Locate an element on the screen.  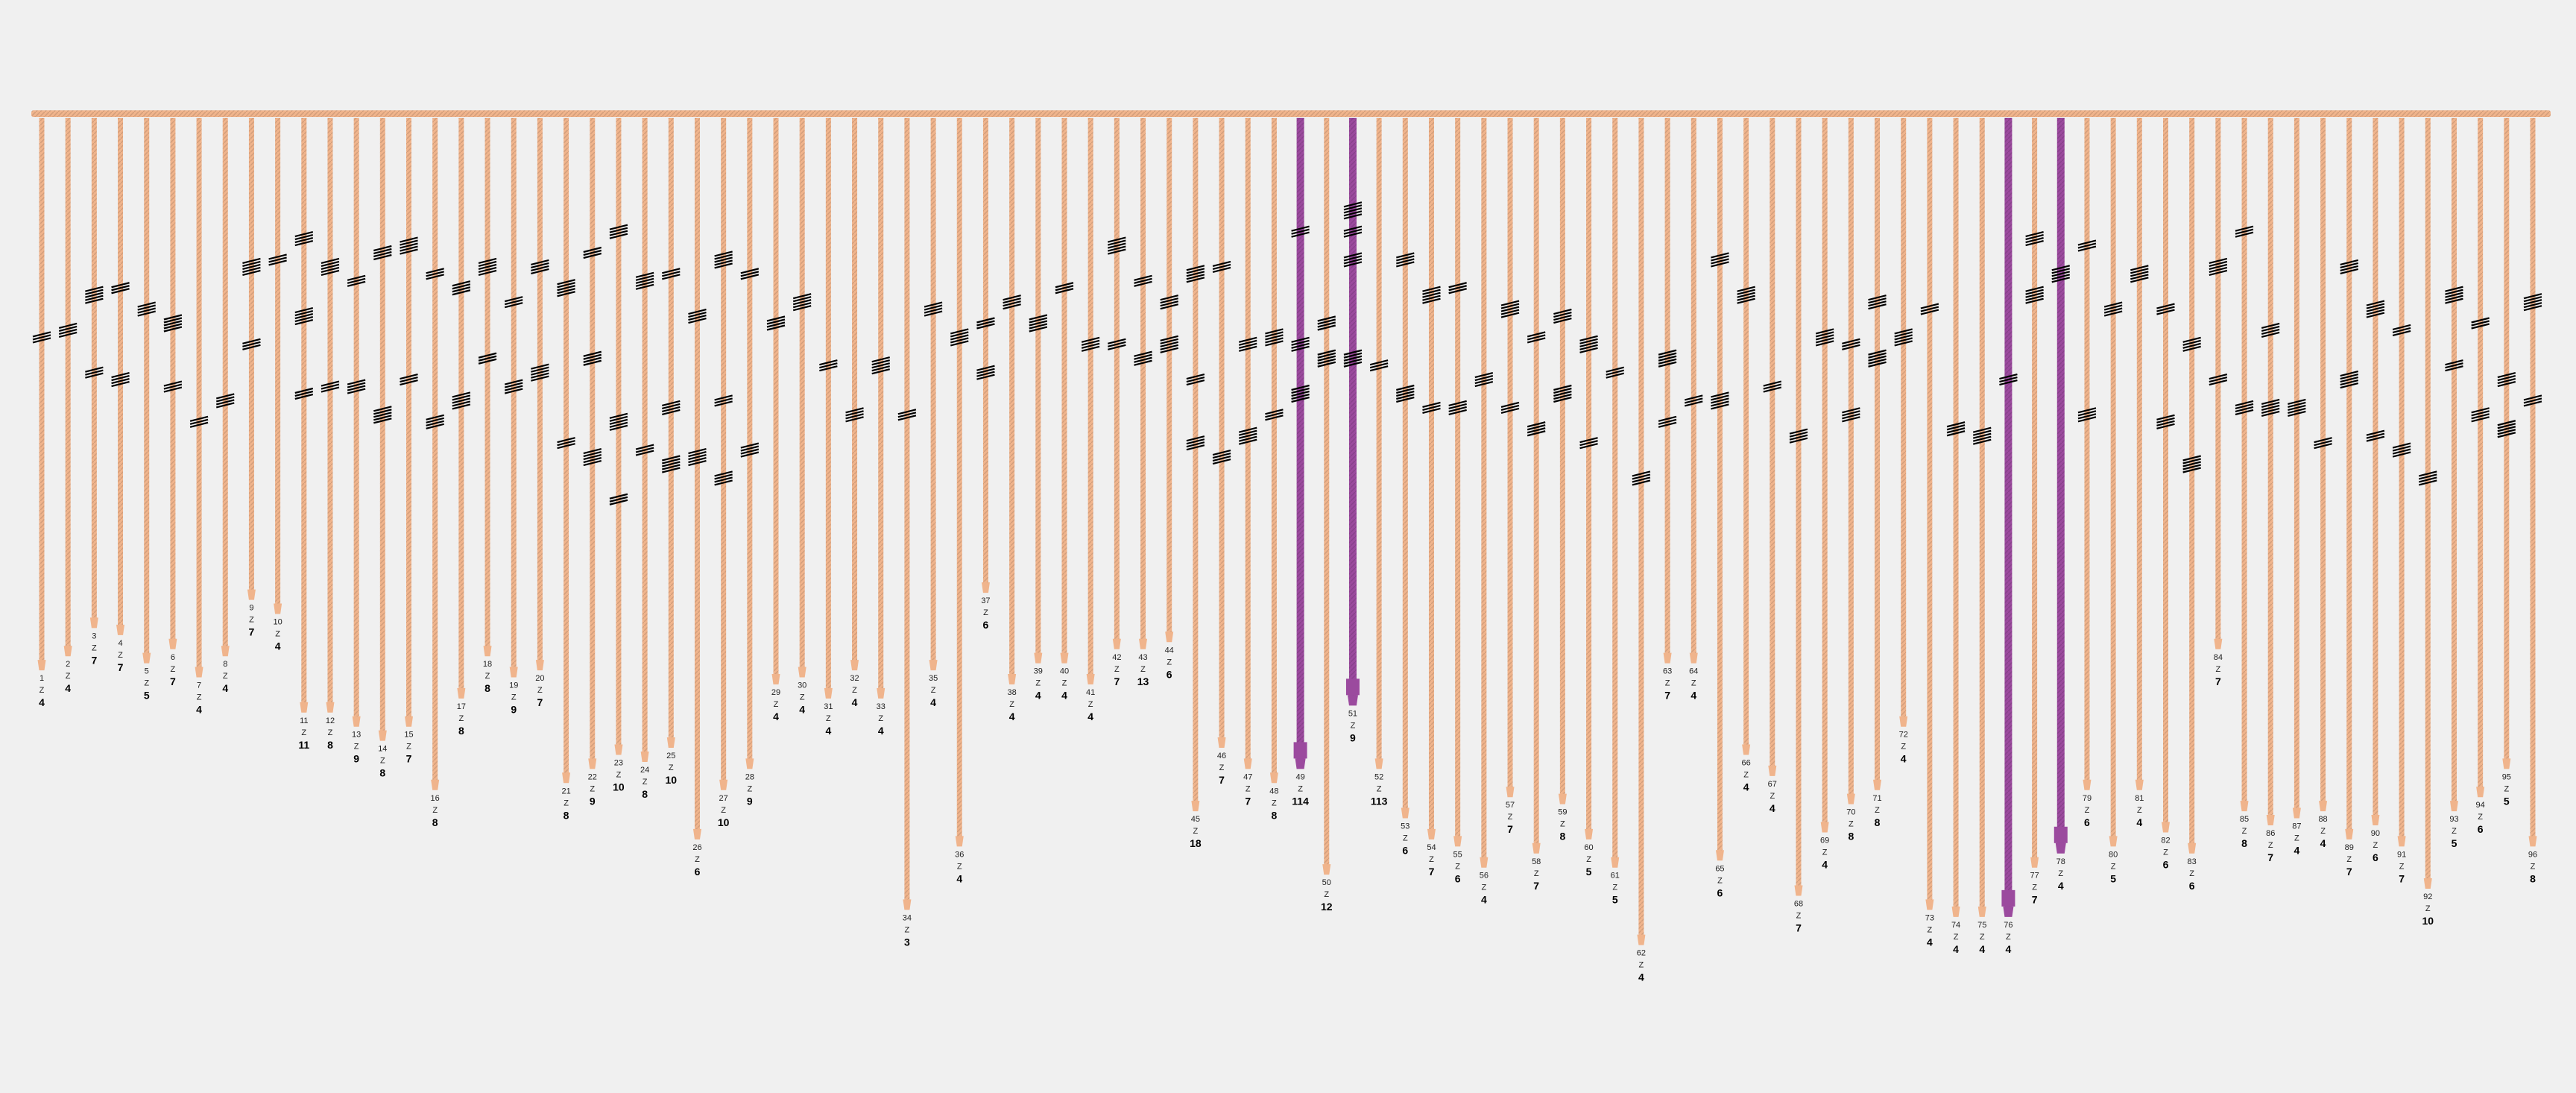
cord-number-label: 20 is located at coordinates (539, 679).